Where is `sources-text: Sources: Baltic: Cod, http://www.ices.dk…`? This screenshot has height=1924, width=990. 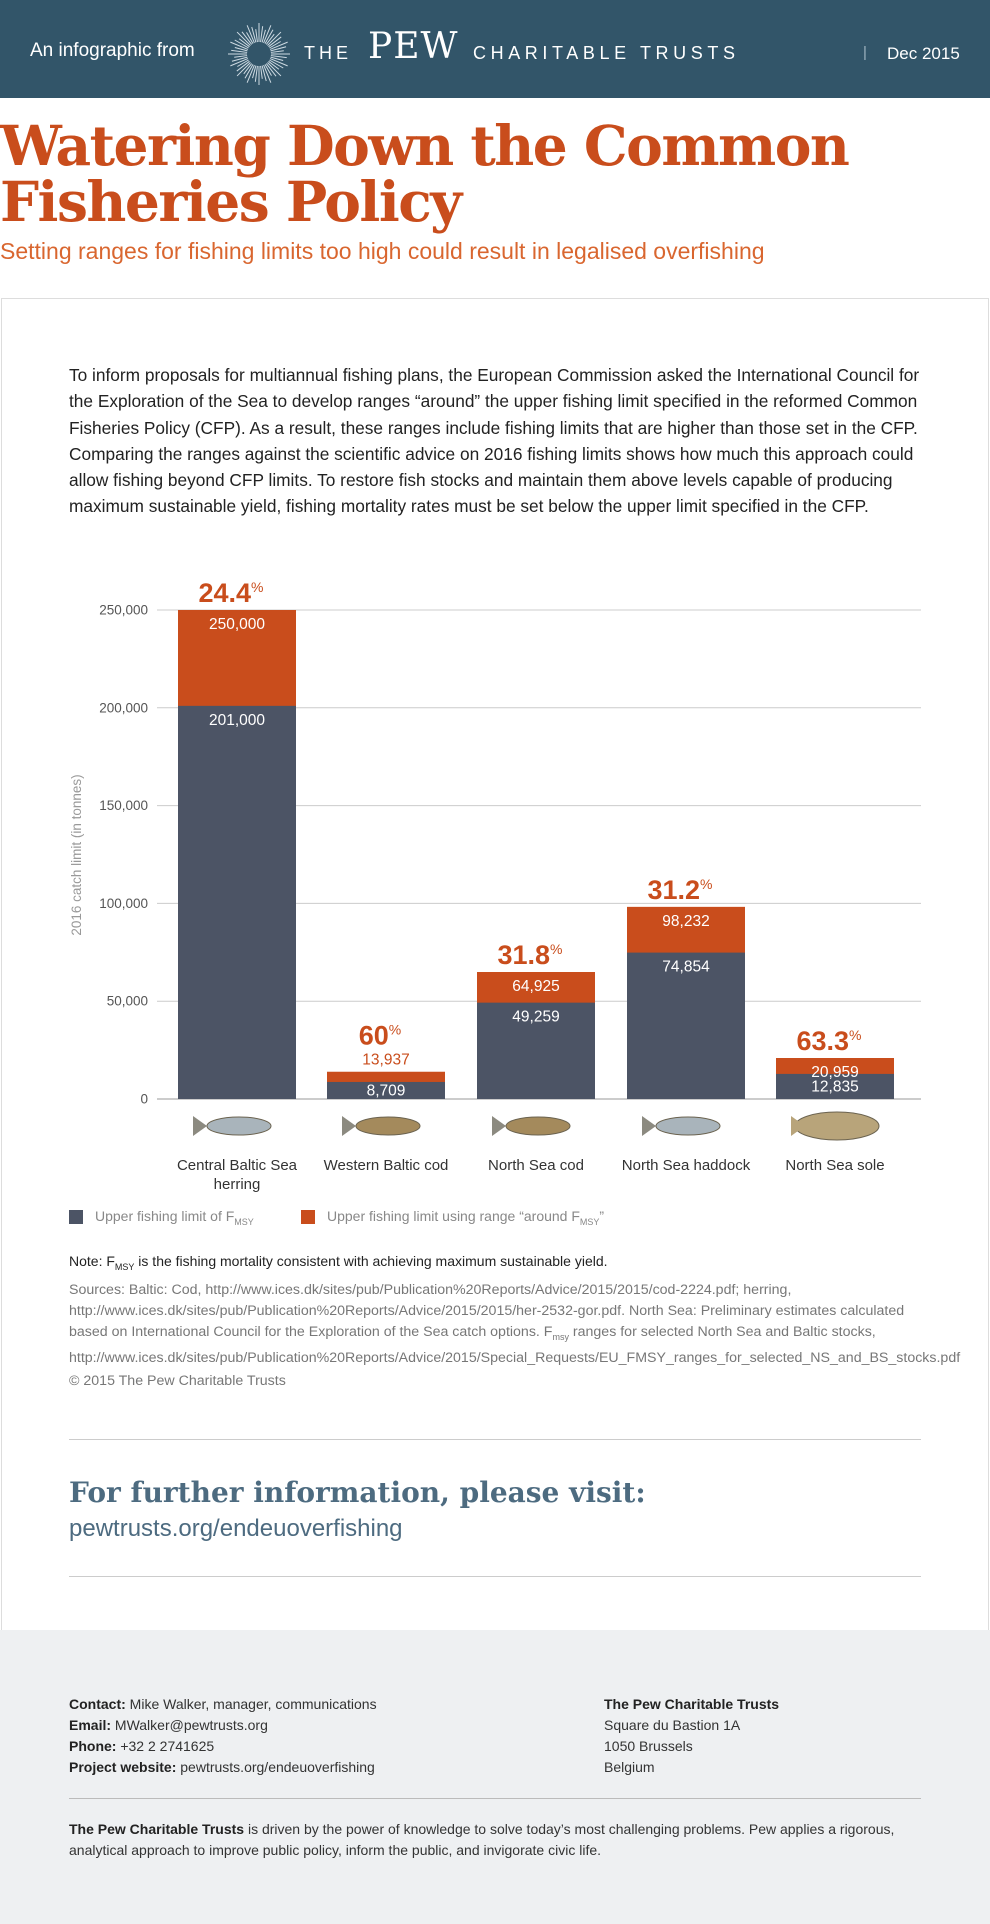 sources-text: Sources: Baltic: Cod, http://www.ices.dk… is located at coordinates (487, 1311).